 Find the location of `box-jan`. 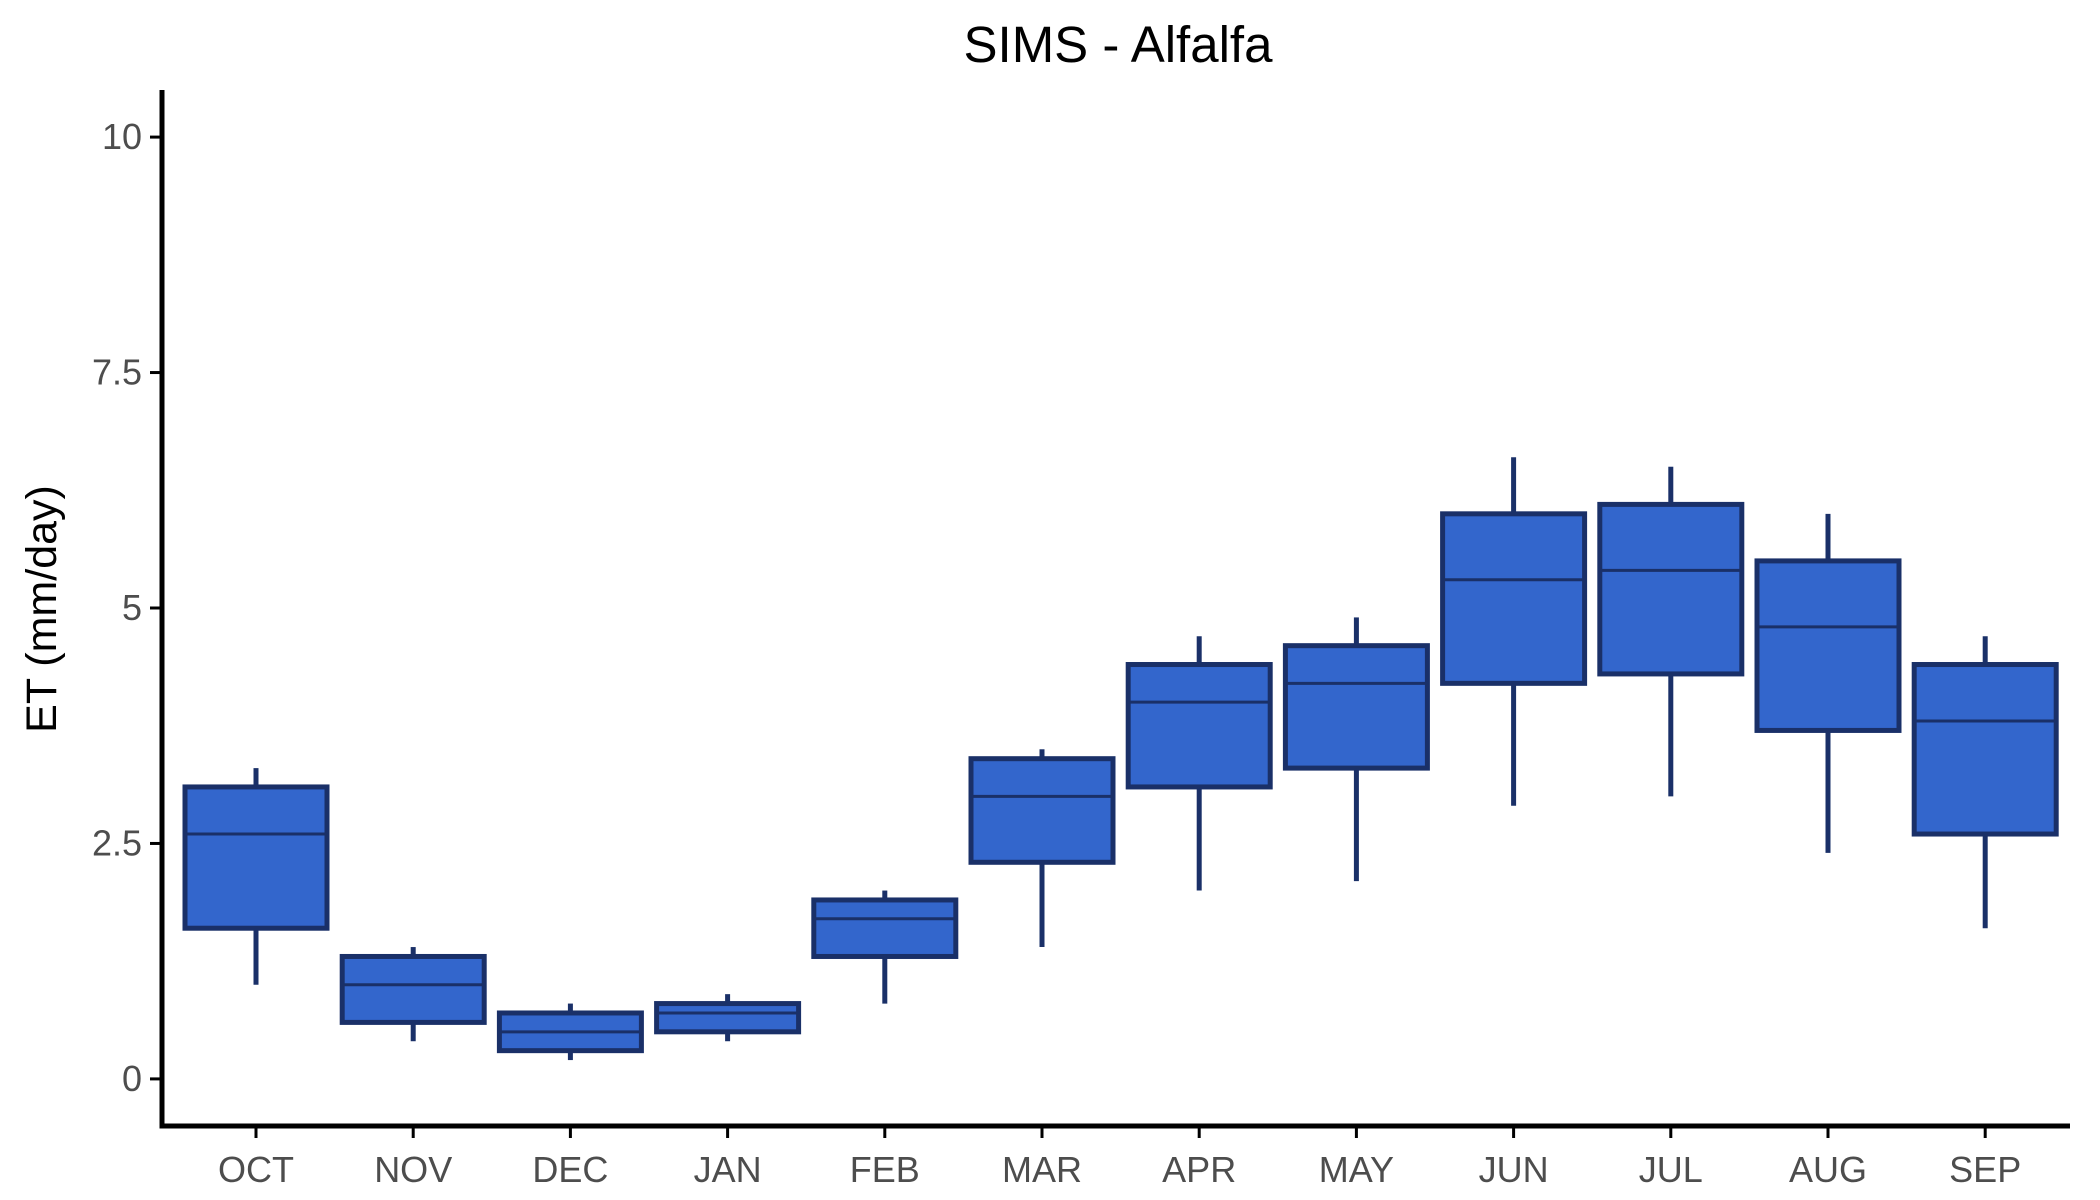

box-jan is located at coordinates (728, 1018).